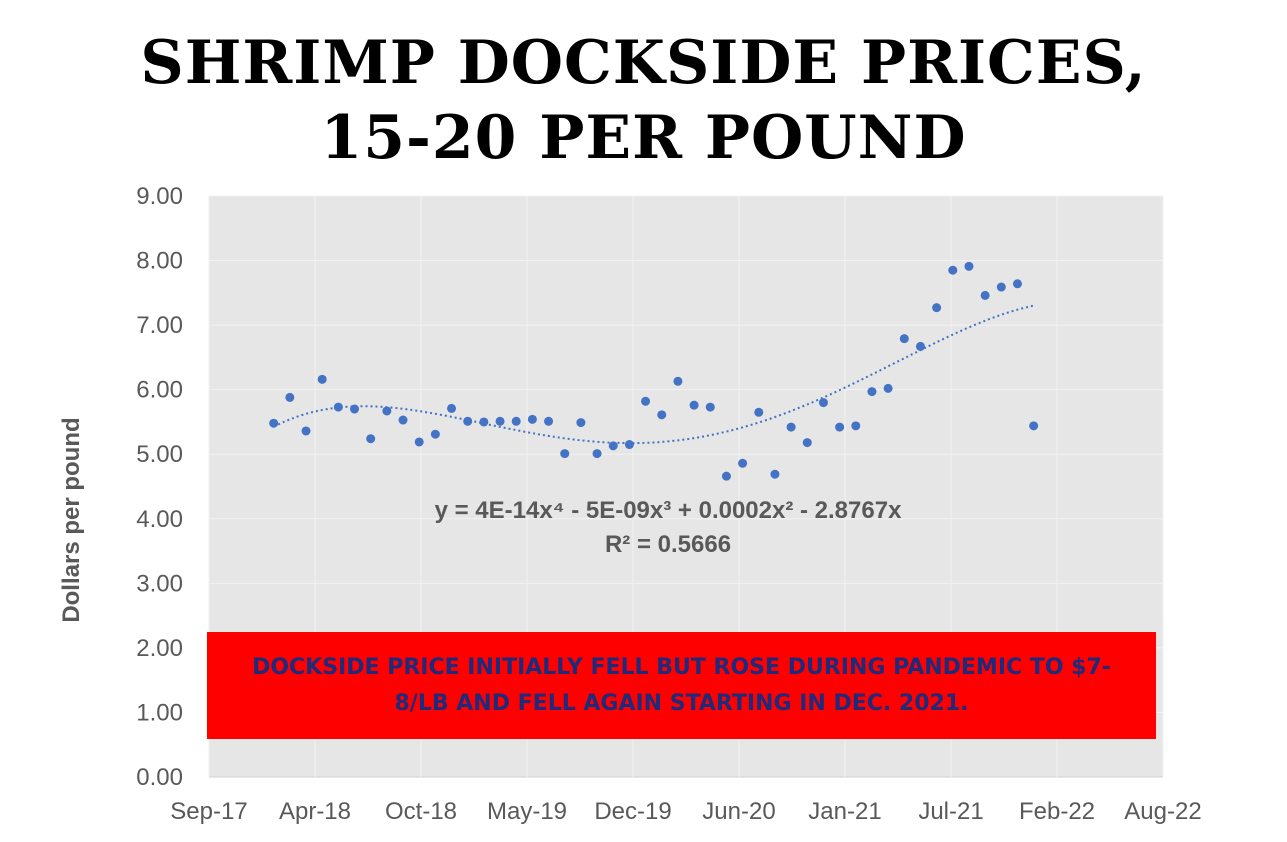 This screenshot has height=842, width=1287. I want to click on y-tick-label: 9.00, so click(159, 196).